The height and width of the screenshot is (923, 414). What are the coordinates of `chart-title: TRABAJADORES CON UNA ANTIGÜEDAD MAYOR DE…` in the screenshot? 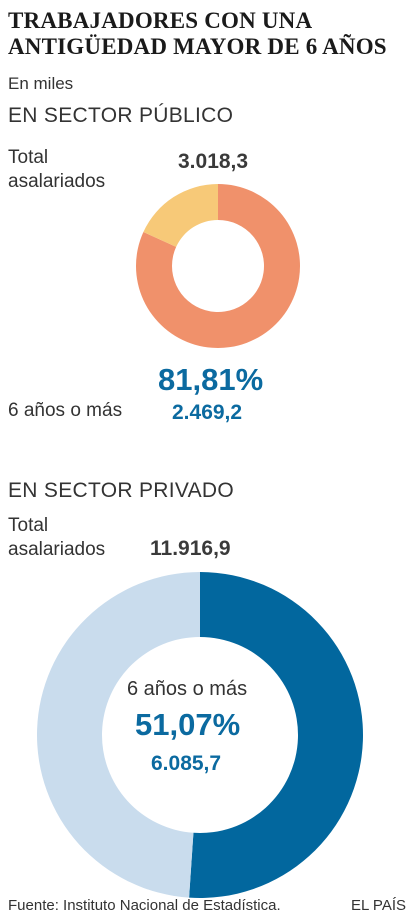 It's located at (208, 34).